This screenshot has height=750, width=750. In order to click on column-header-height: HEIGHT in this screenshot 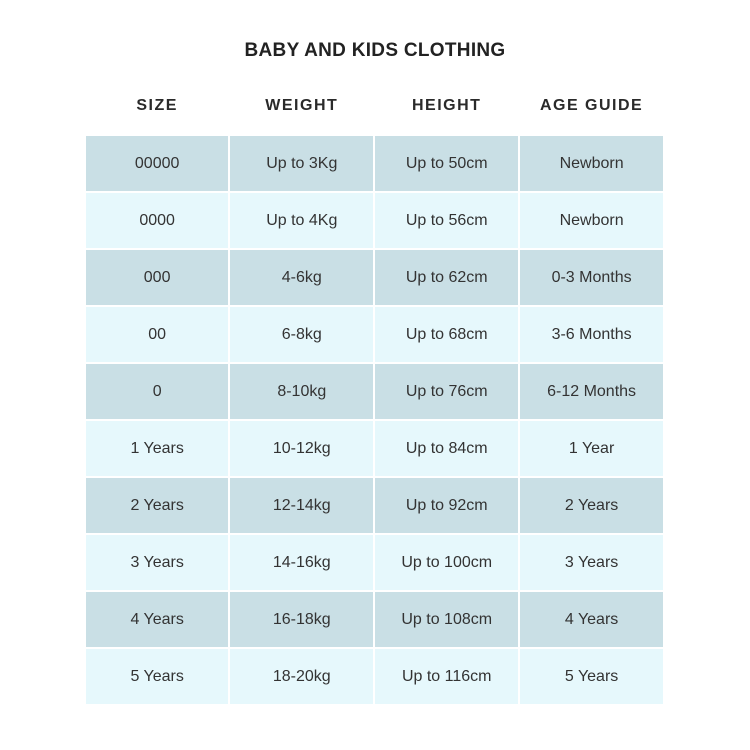, I will do `click(447, 105)`.